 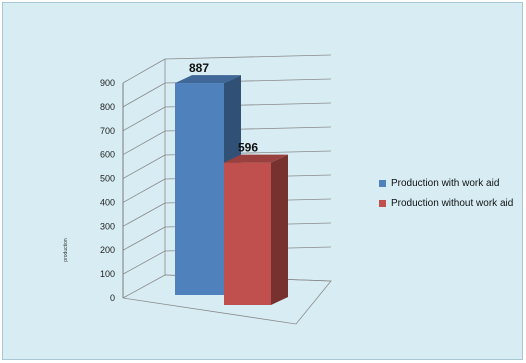 What do you see at coordinates (107, 250) in the screenshot?
I see `y-tick-label-200: 200` at bounding box center [107, 250].